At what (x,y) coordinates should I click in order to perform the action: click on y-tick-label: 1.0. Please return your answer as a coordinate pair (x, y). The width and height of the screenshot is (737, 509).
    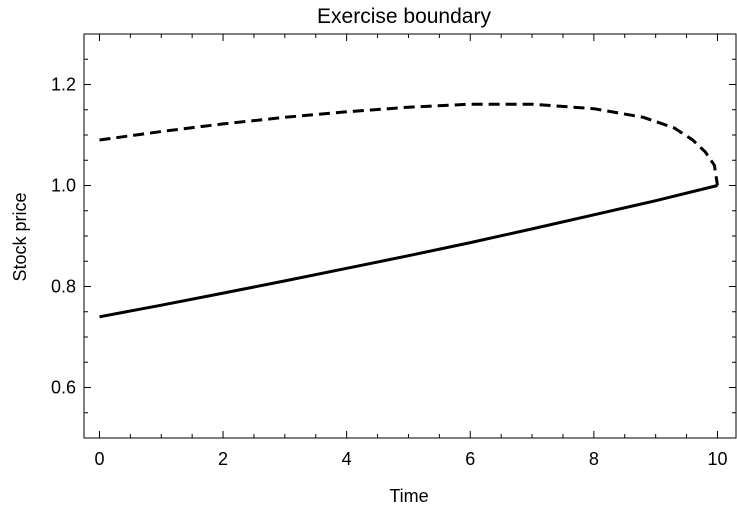
    Looking at the image, I should click on (63, 186).